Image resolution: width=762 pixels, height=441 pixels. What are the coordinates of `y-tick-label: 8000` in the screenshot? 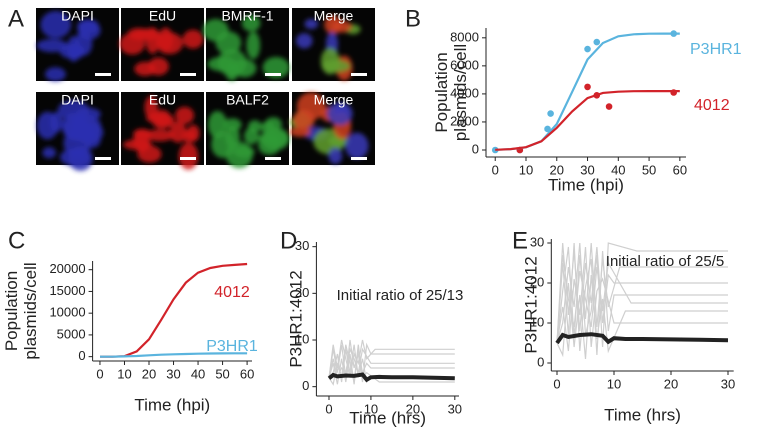 It's located at (464, 36).